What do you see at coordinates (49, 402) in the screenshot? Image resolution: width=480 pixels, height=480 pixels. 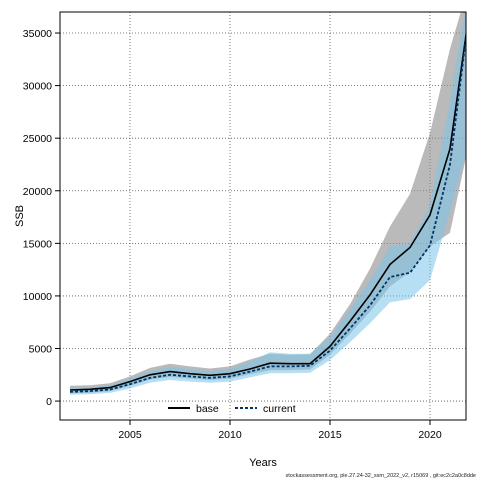 I see `y-tick-label: 0` at bounding box center [49, 402].